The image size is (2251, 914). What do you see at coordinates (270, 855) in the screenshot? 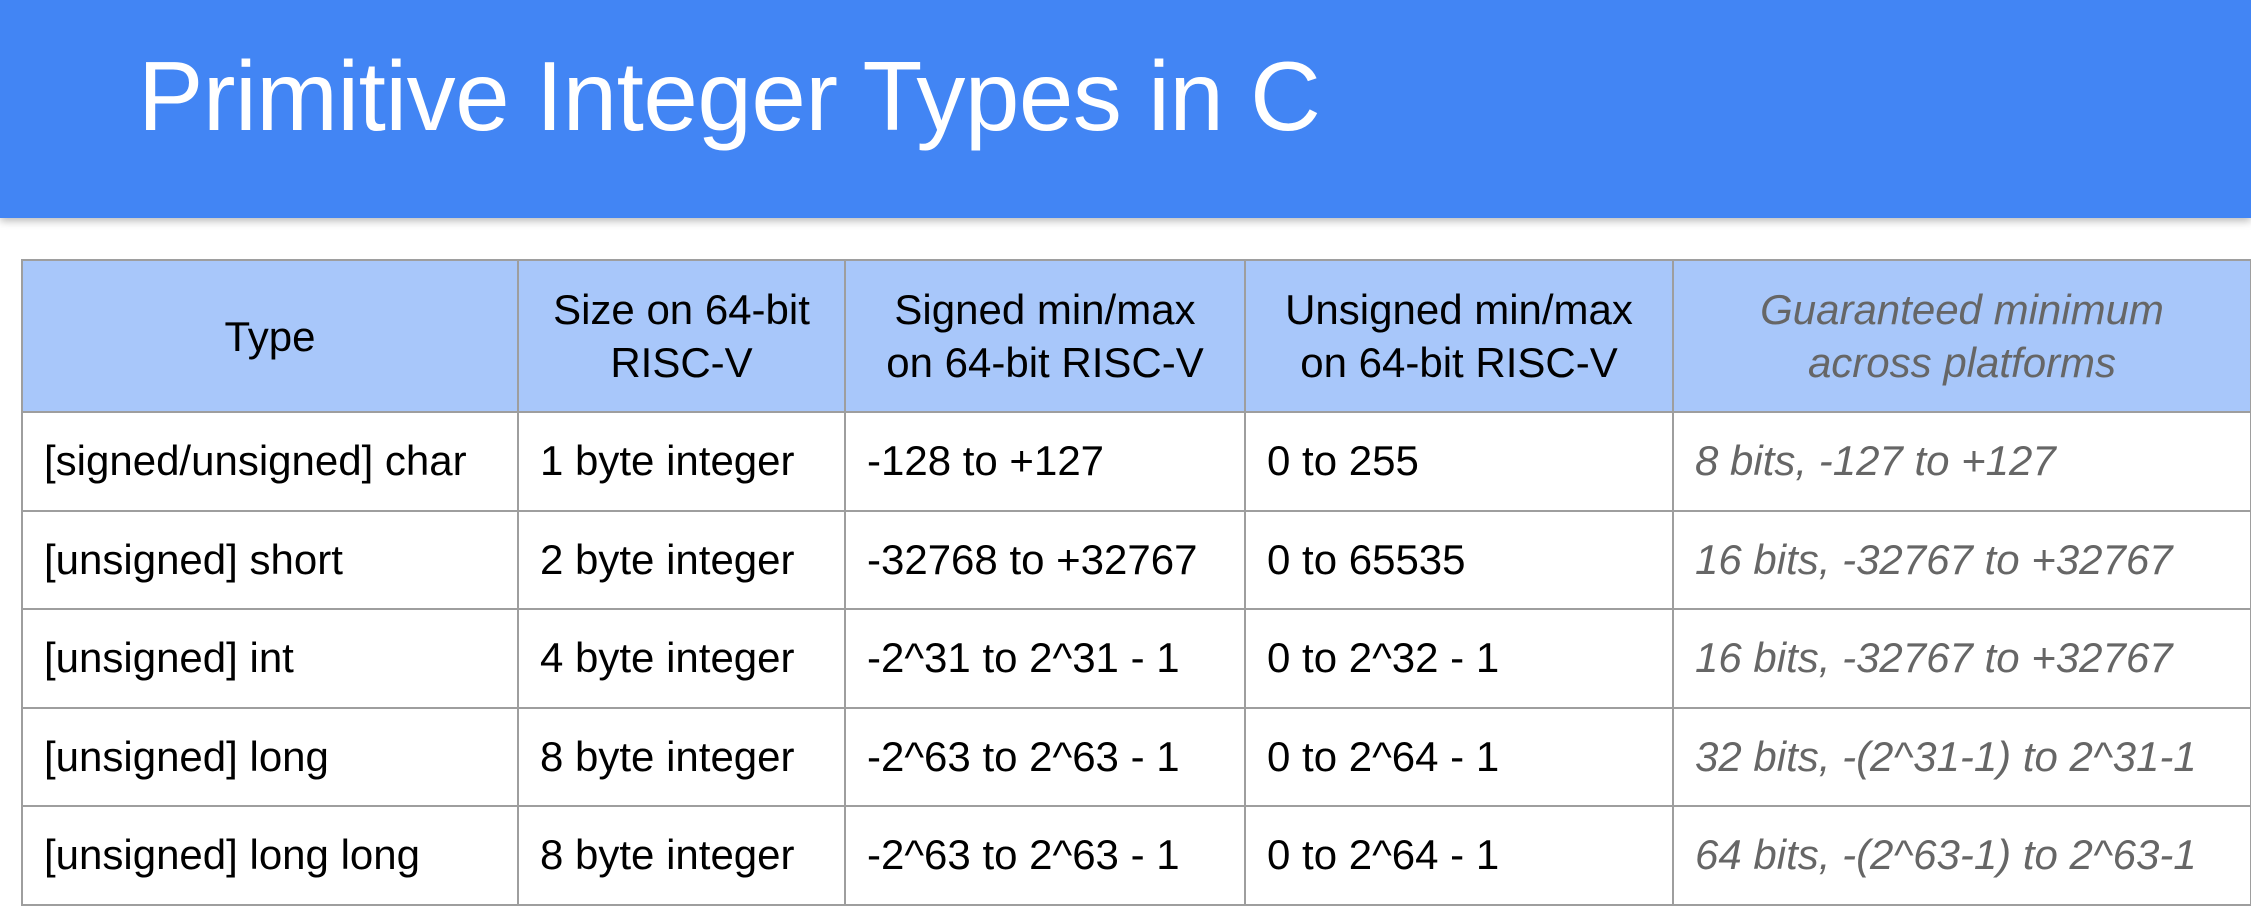
I see `cell-type: [unsigned] long long` at bounding box center [270, 855].